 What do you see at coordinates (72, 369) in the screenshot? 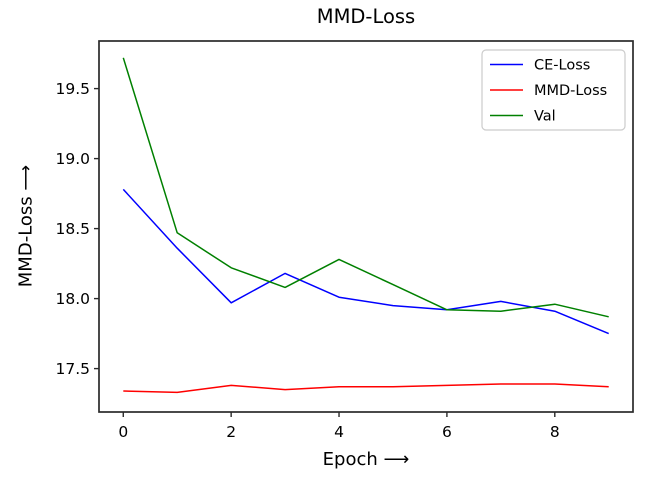
I see `y-tick-label: 17.5` at bounding box center [72, 369].